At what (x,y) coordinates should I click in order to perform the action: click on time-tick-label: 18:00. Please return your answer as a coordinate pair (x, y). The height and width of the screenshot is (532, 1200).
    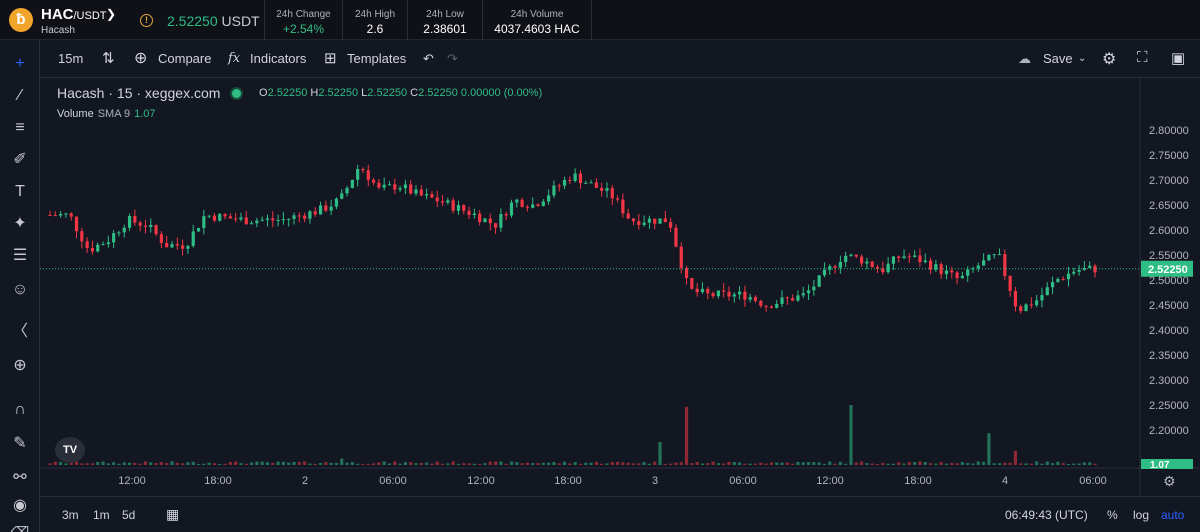
    Looking at the image, I should click on (918, 481).